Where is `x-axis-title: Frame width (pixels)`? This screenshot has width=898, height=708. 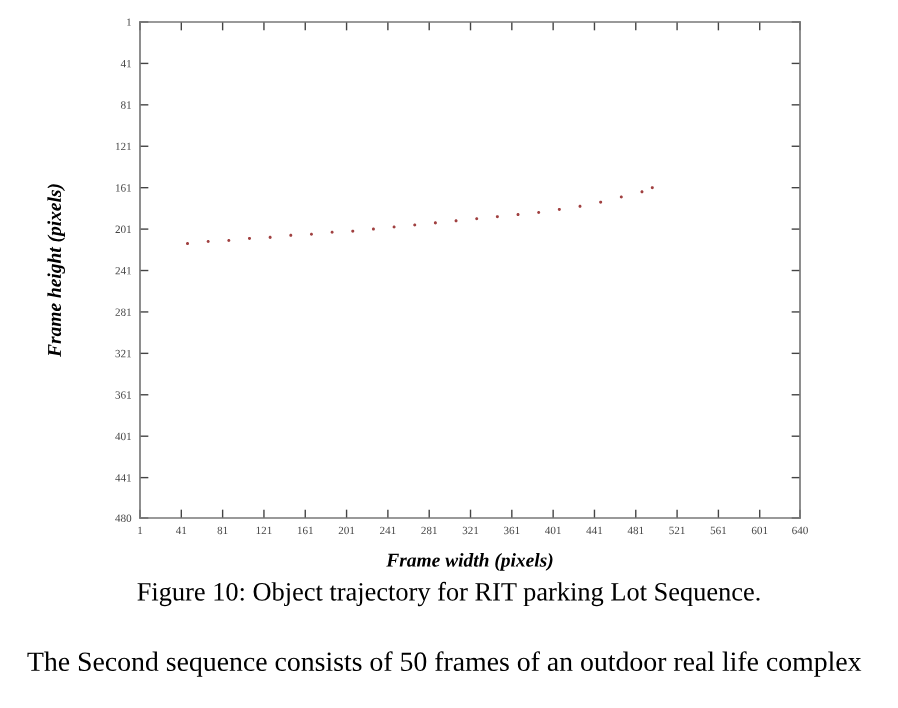
x-axis-title: Frame width (pixels) is located at coordinates (469, 562).